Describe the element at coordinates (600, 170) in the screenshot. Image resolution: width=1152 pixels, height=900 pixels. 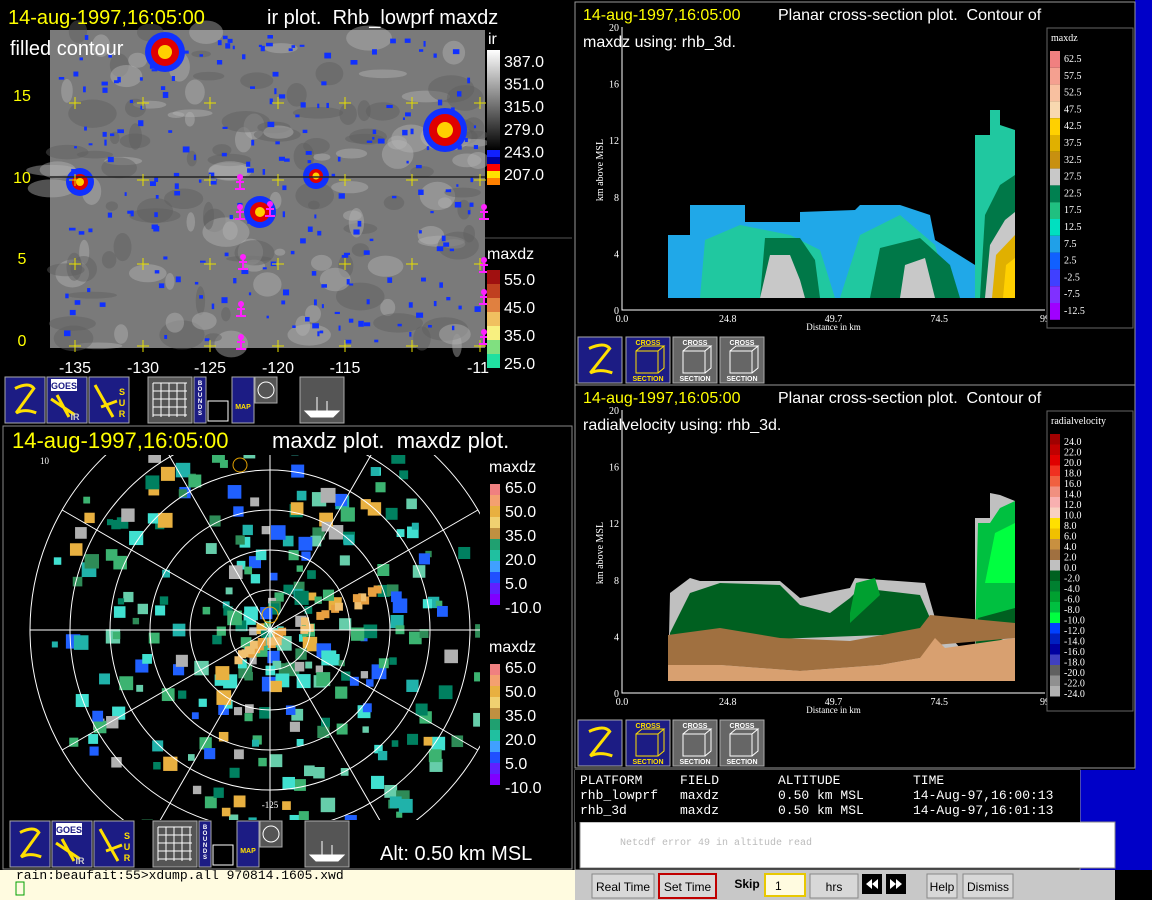
I see `y-axis-label: km above MSL` at that location.